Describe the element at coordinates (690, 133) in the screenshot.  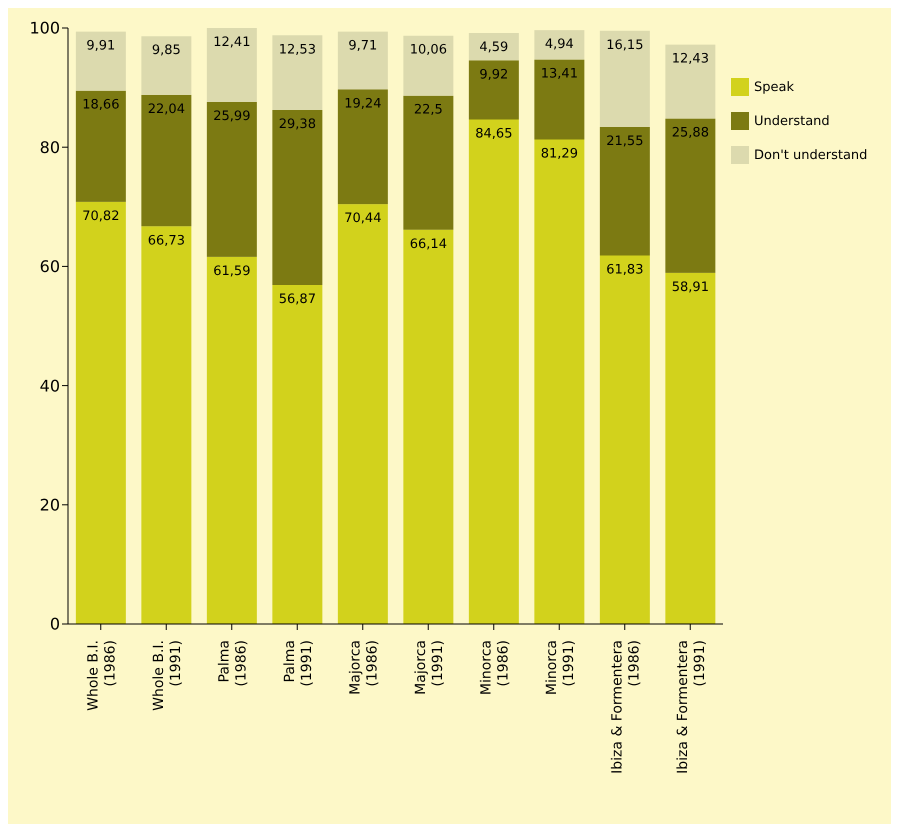
I see `data-label: 25,88` at that location.